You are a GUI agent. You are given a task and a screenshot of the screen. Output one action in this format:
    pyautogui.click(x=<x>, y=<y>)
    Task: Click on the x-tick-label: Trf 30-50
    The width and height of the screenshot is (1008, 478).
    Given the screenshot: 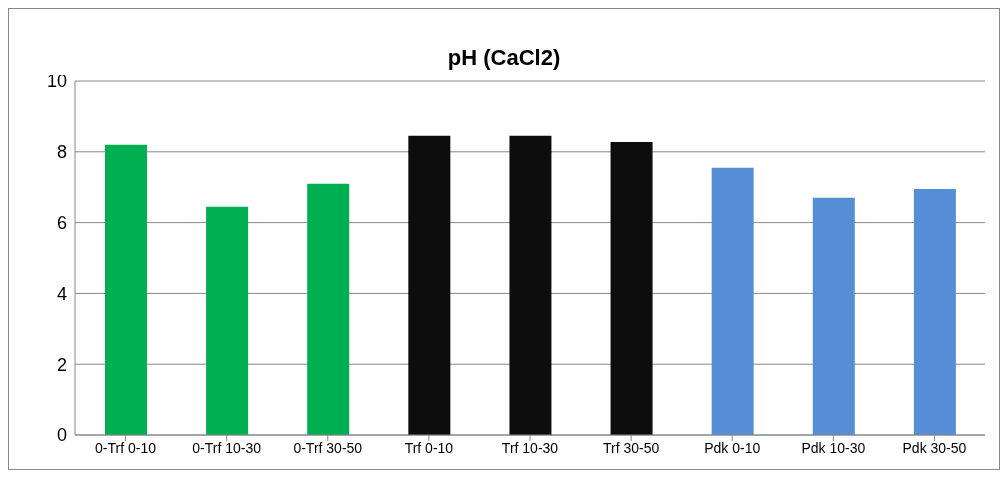 What is the action you would take?
    pyautogui.click(x=631, y=447)
    